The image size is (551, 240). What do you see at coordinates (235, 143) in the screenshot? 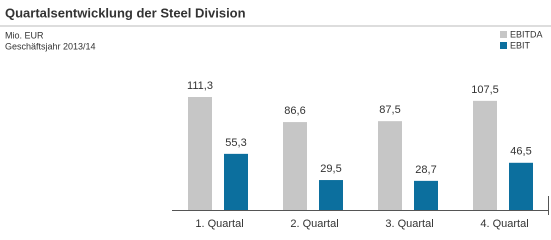
I see `value-label: 55,3` at bounding box center [235, 143].